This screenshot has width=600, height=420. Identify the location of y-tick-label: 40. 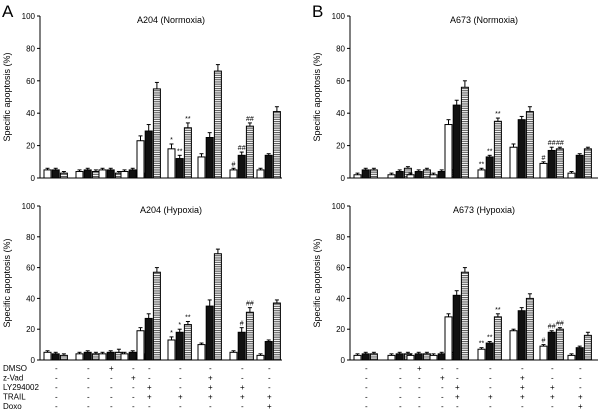
(340, 113).